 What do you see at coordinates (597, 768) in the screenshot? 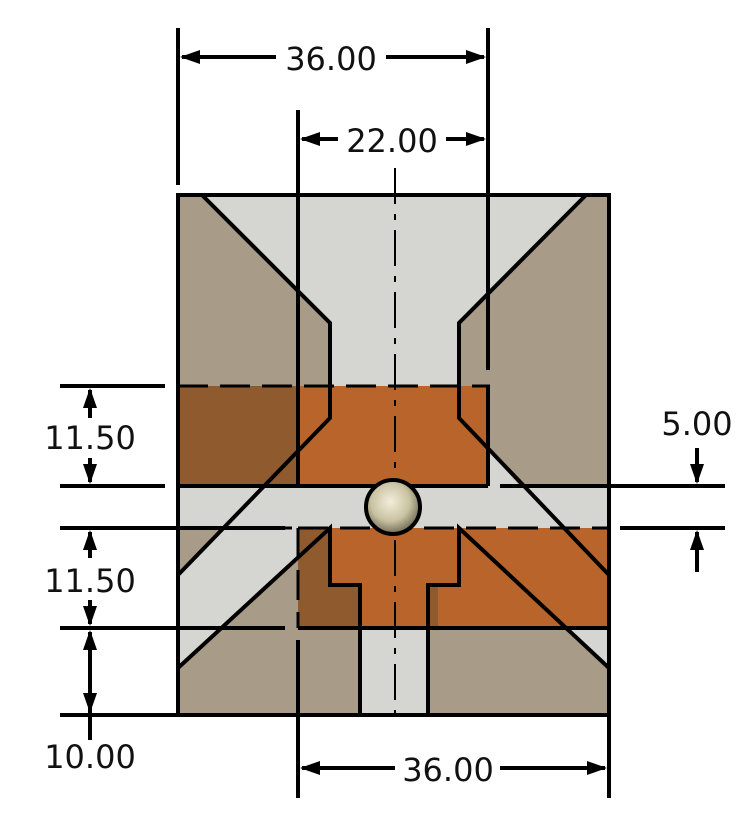
I see `dim-bottom-arrow-right` at bounding box center [597, 768].